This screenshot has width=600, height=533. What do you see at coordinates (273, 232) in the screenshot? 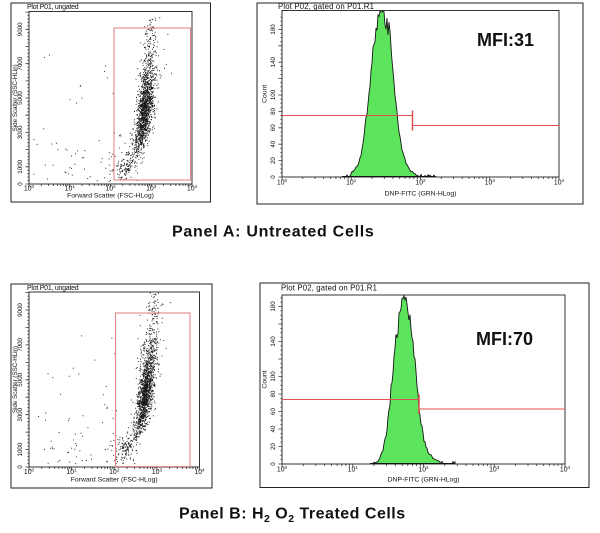
I see `svg-text: Panel A: Untreated Cells` at bounding box center [273, 232].